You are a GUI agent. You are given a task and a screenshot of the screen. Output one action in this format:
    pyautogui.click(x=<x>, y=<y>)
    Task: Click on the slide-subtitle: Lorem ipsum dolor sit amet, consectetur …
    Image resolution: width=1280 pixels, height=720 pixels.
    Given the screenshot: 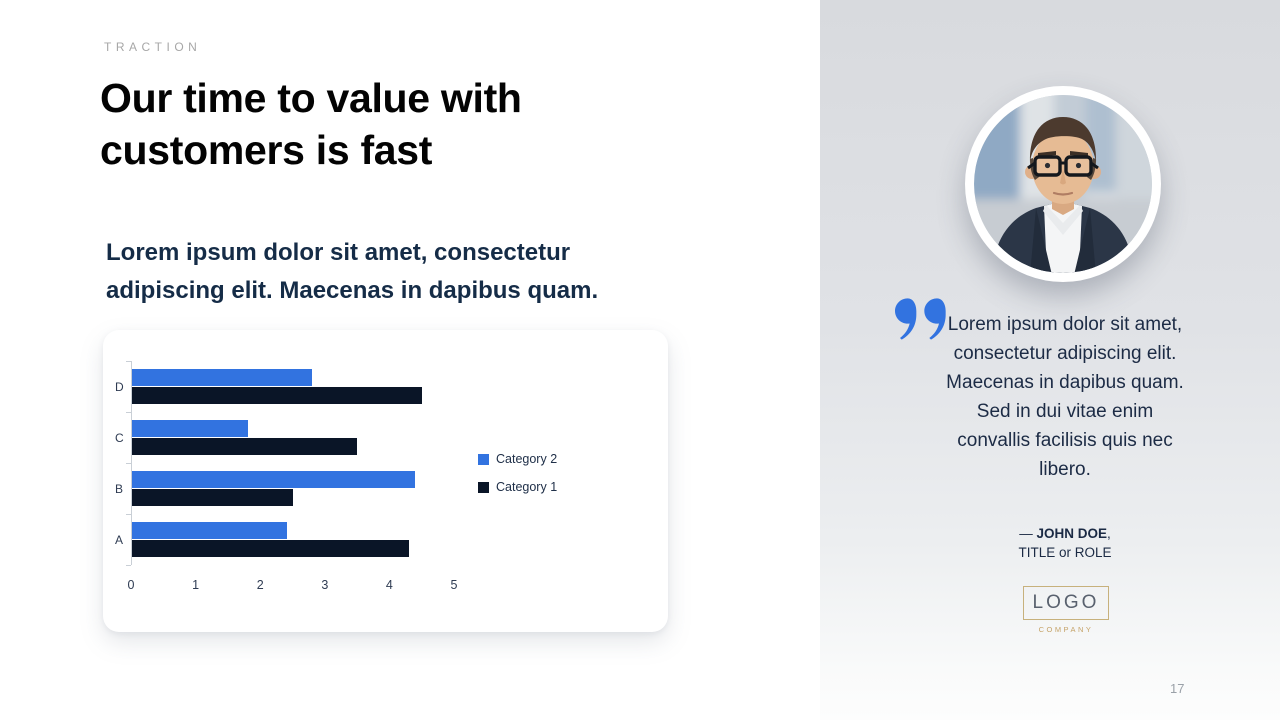 What is the action you would take?
    pyautogui.click(x=352, y=271)
    